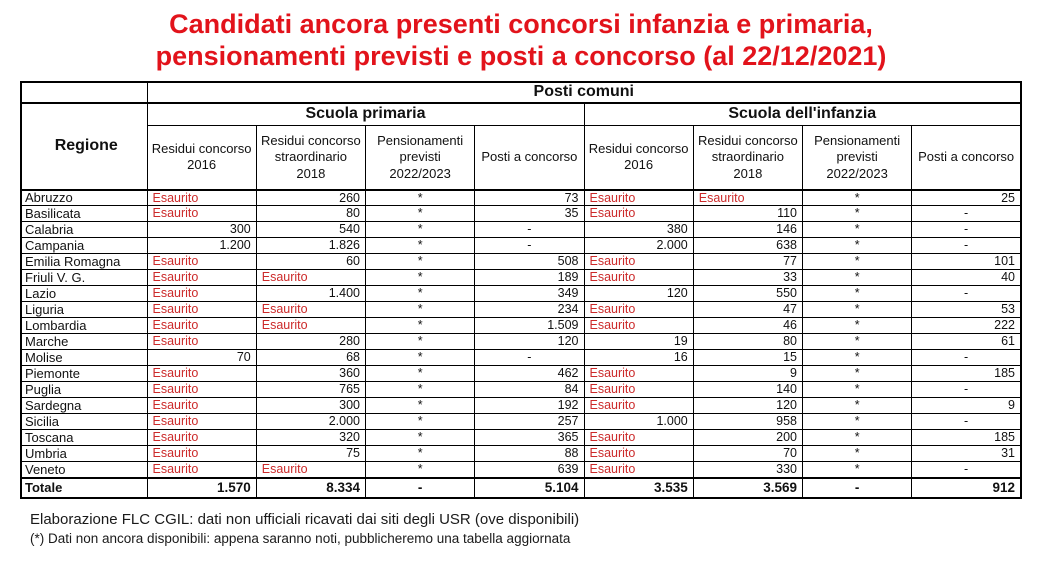  Describe the element at coordinates (84, 146) in the screenshot. I see `region-header: Regione` at that location.